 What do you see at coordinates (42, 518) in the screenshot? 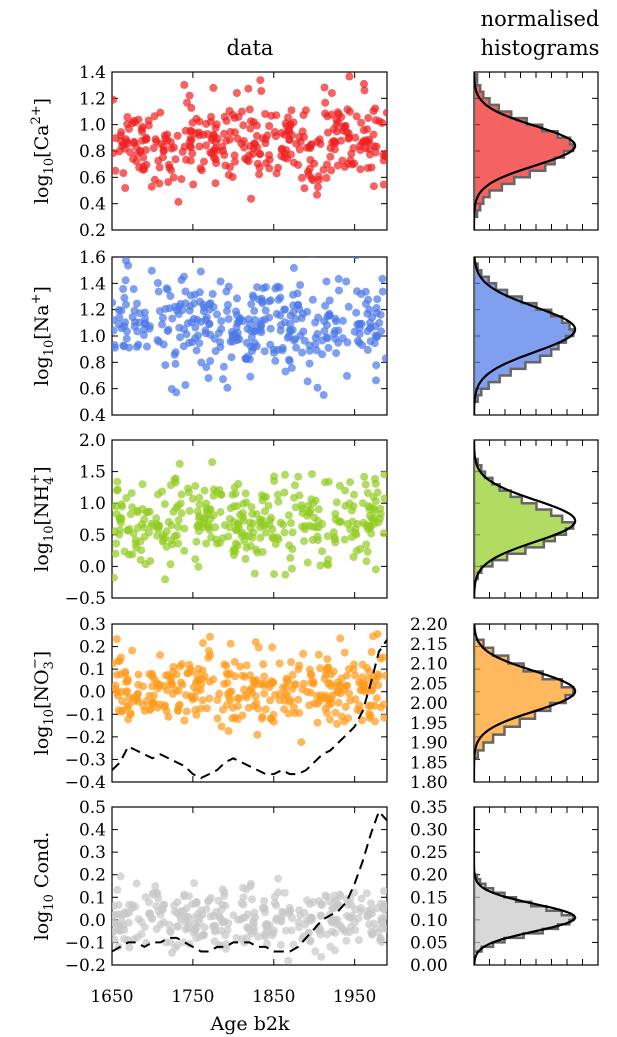
I see `ylabel-nh4: log10[NH4+]` at bounding box center [42, 518].